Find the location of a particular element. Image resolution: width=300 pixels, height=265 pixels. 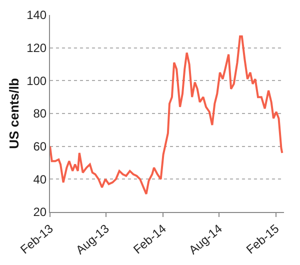

y-tick-label: 120 is located at coordinates (36, 48).